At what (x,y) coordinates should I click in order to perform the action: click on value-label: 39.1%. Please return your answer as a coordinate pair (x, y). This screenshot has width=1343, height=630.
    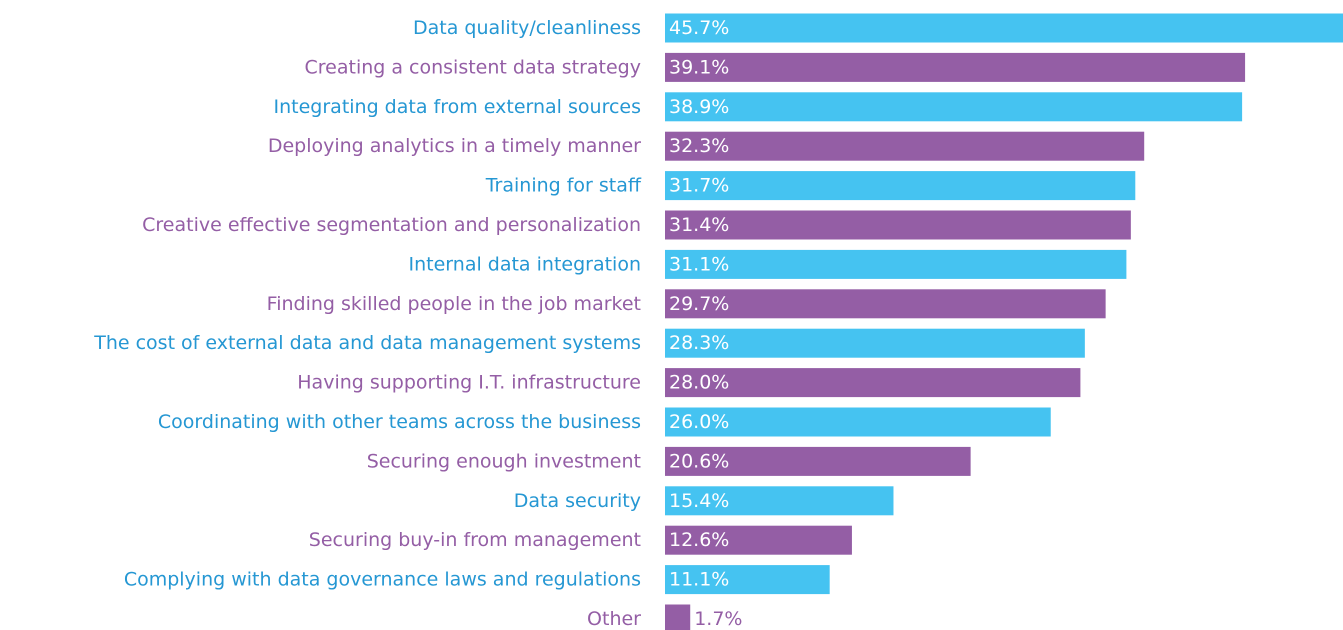
    Looking at the image, I should click on (699, 67).